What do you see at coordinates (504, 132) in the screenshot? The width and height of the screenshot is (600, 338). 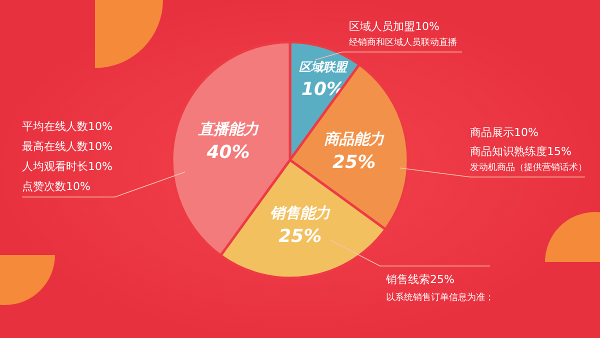 I see `text: 商品展示10%` at bounding box center [504, 132].